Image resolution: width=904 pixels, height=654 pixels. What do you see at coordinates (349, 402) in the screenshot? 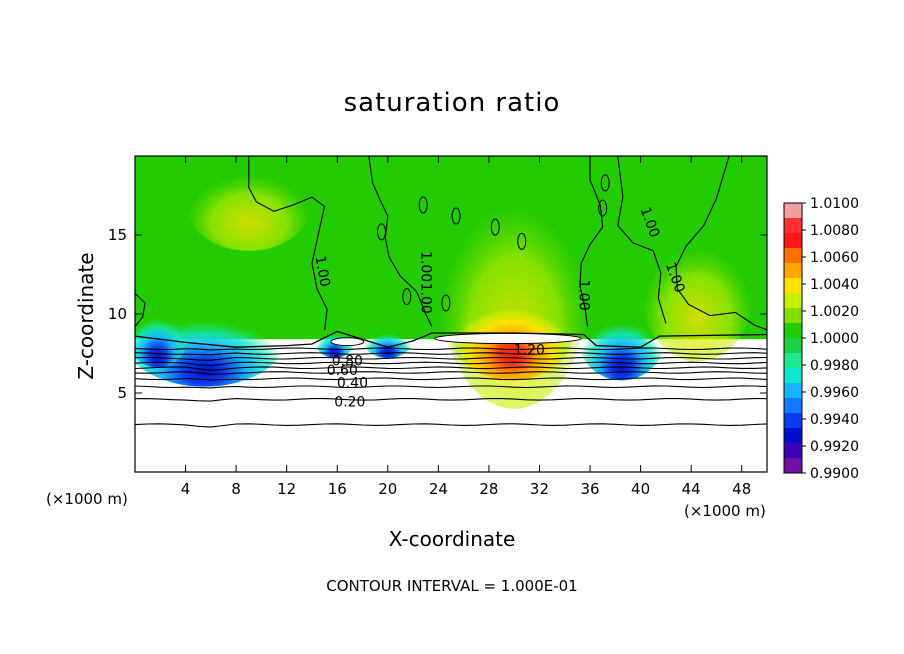
I see `contour-label: 0.20` at bounding box center [349, 402].